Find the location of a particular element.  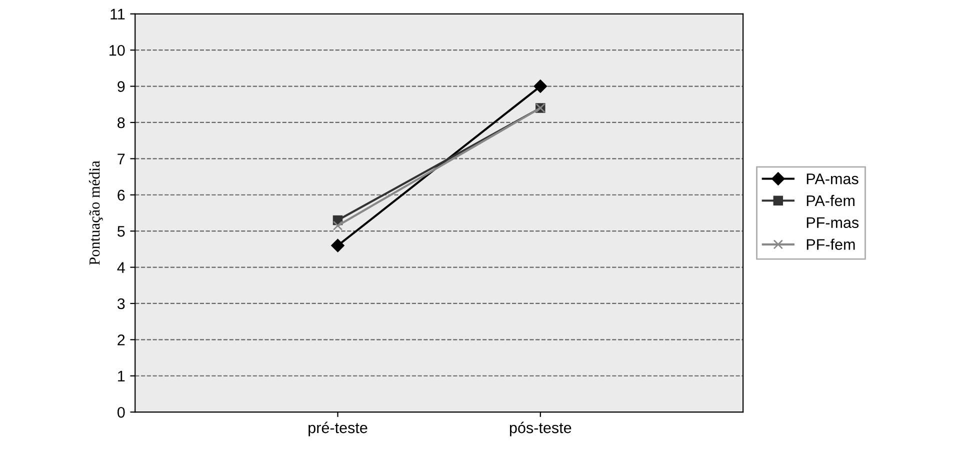

y-tick-label: 11 is located at coordinates (117, 14).